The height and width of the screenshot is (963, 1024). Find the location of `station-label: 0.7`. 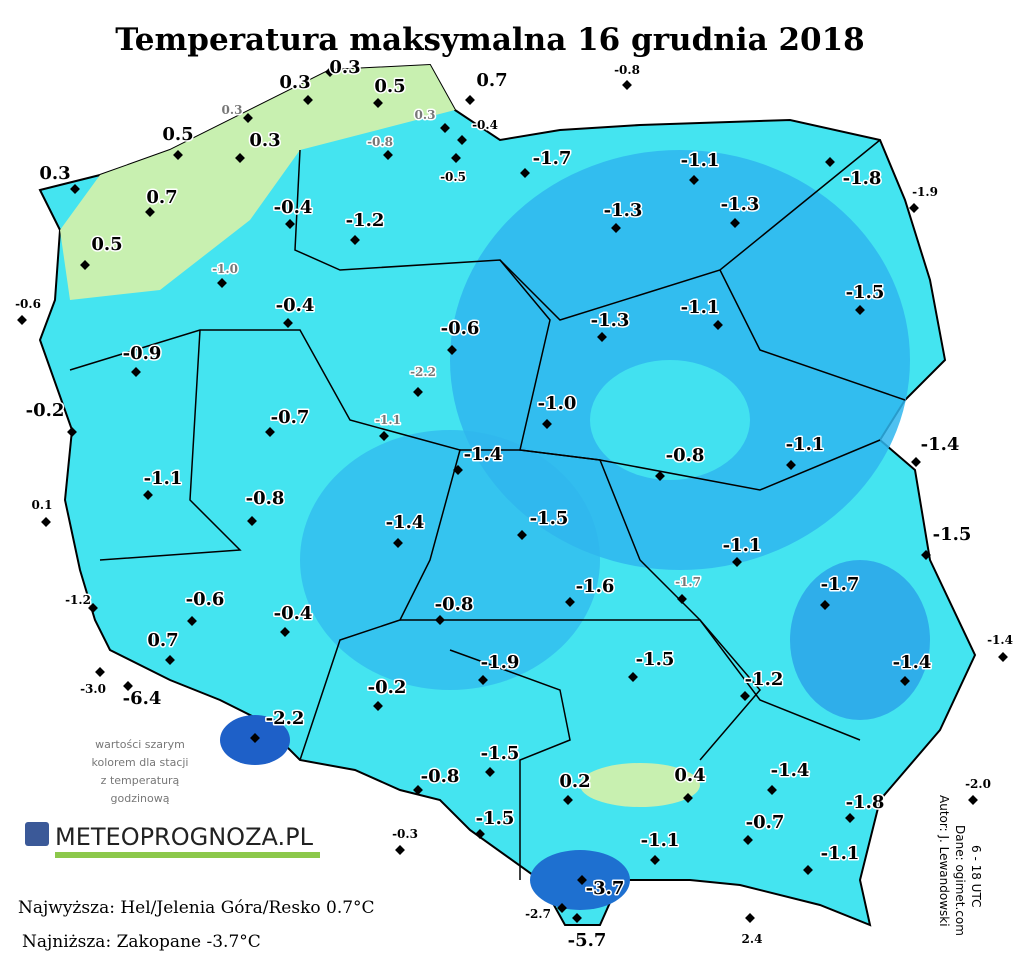

station-label: 0.7 is located at coordinates (162, 640).